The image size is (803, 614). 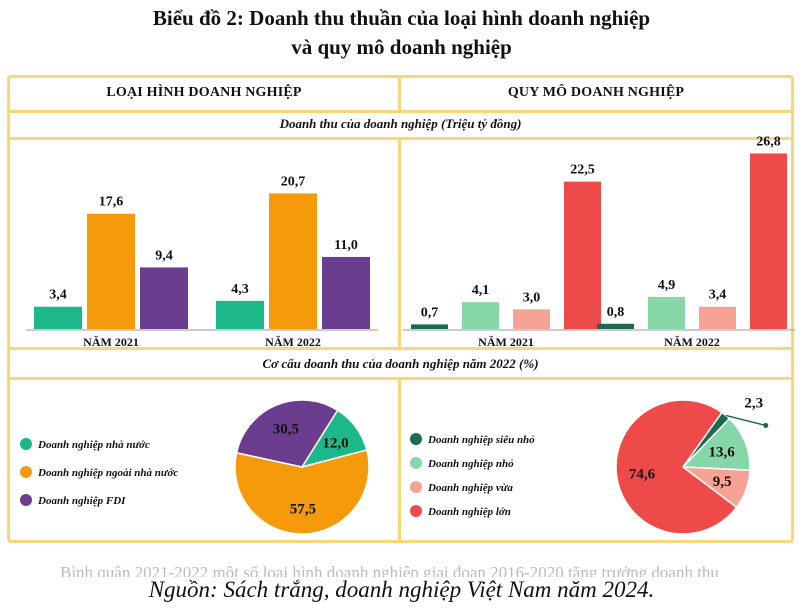 What do you see at coordinates (470, 488) in the screenshot?
I see `legend-label: Doanh nghiệp vừa` at bounding box center [470, 488].